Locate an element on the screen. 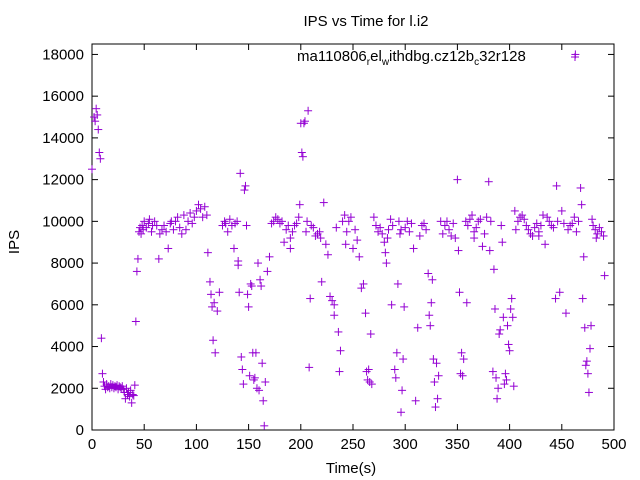 Image resolution: width=640 pixels, height=480 pixels. y-tick-label: 16000 is located at coordinates (63, 96).